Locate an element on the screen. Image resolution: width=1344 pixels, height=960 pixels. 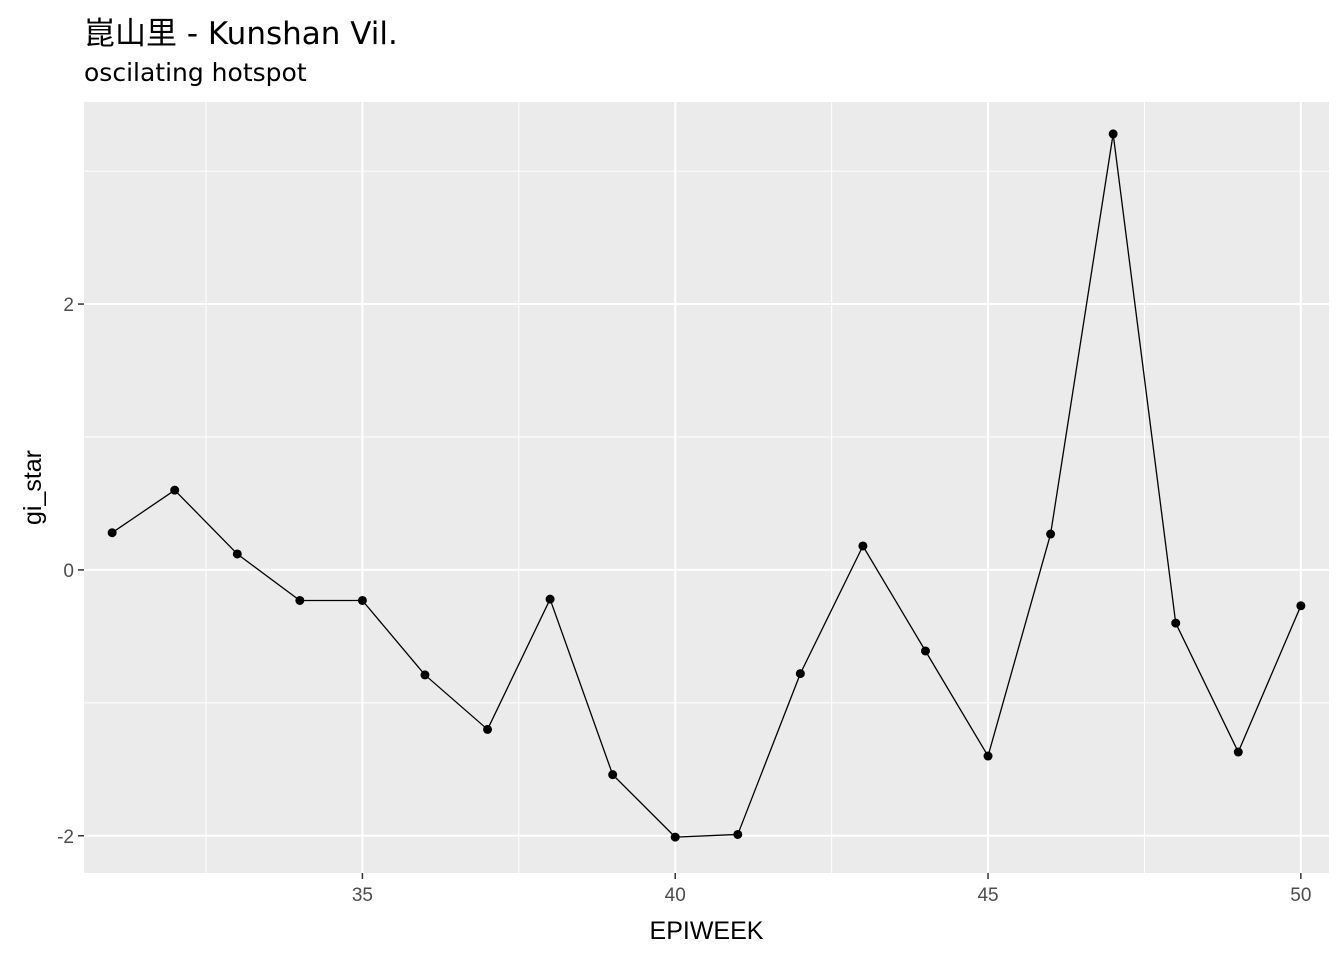
y-tick-label: 0 is located at coordinates (68, 571).